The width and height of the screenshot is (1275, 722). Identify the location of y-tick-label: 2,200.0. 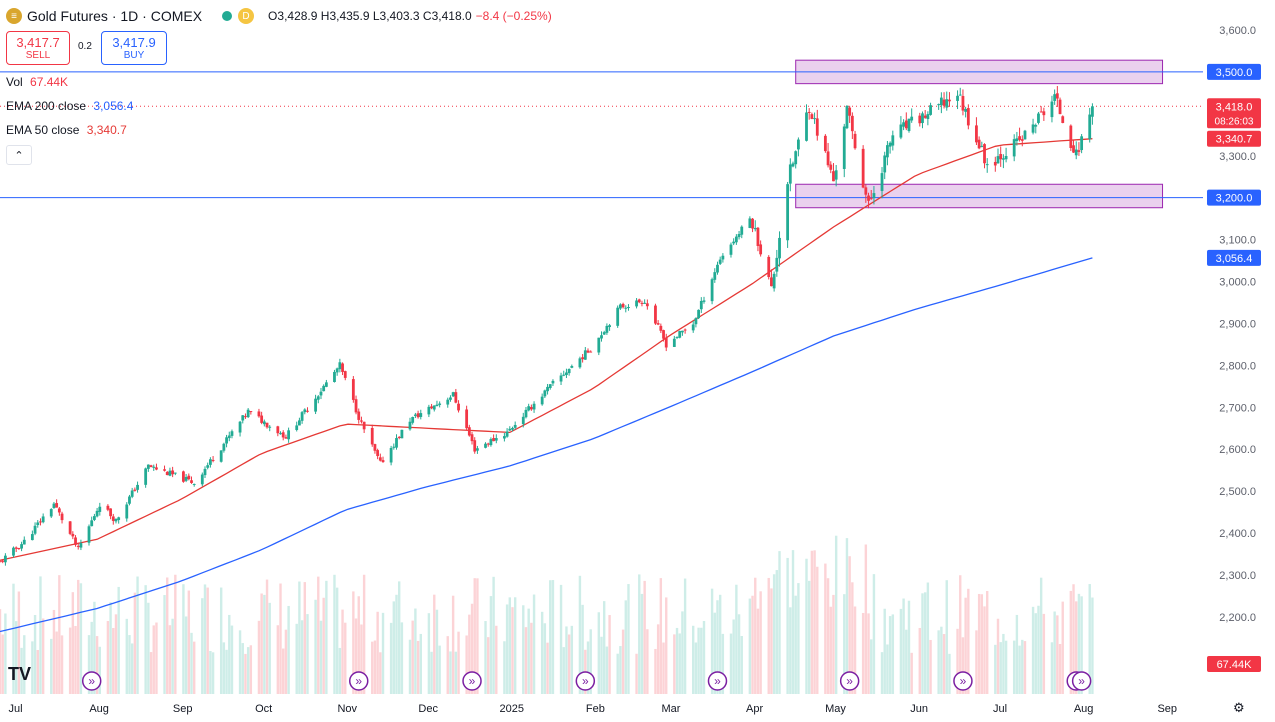
(1237, 618).